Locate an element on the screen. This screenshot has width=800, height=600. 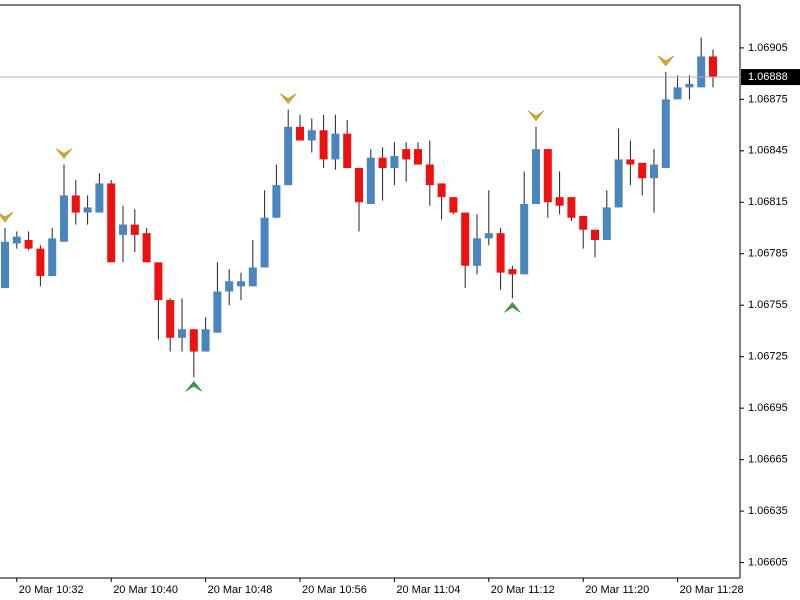
x-tick-label: 20 Mar 11:04 is located at coordinates (428, 590).